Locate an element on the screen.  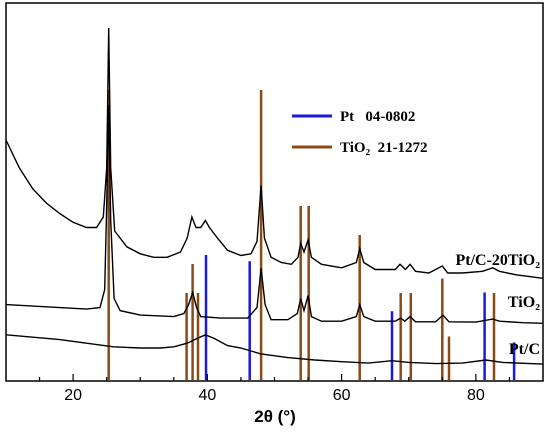
series-label-pt-c: Pt/C is located at coordinates (524, 349).